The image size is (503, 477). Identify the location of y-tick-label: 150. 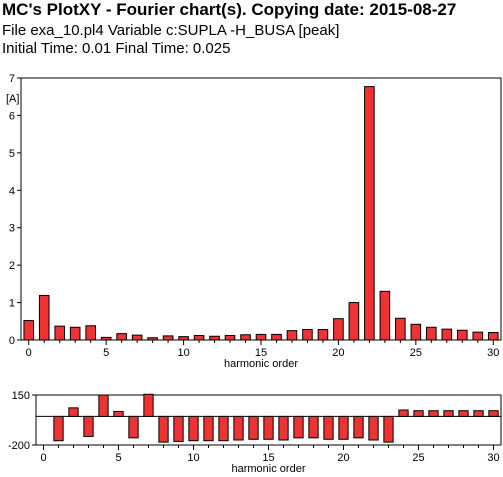
(21, 396).